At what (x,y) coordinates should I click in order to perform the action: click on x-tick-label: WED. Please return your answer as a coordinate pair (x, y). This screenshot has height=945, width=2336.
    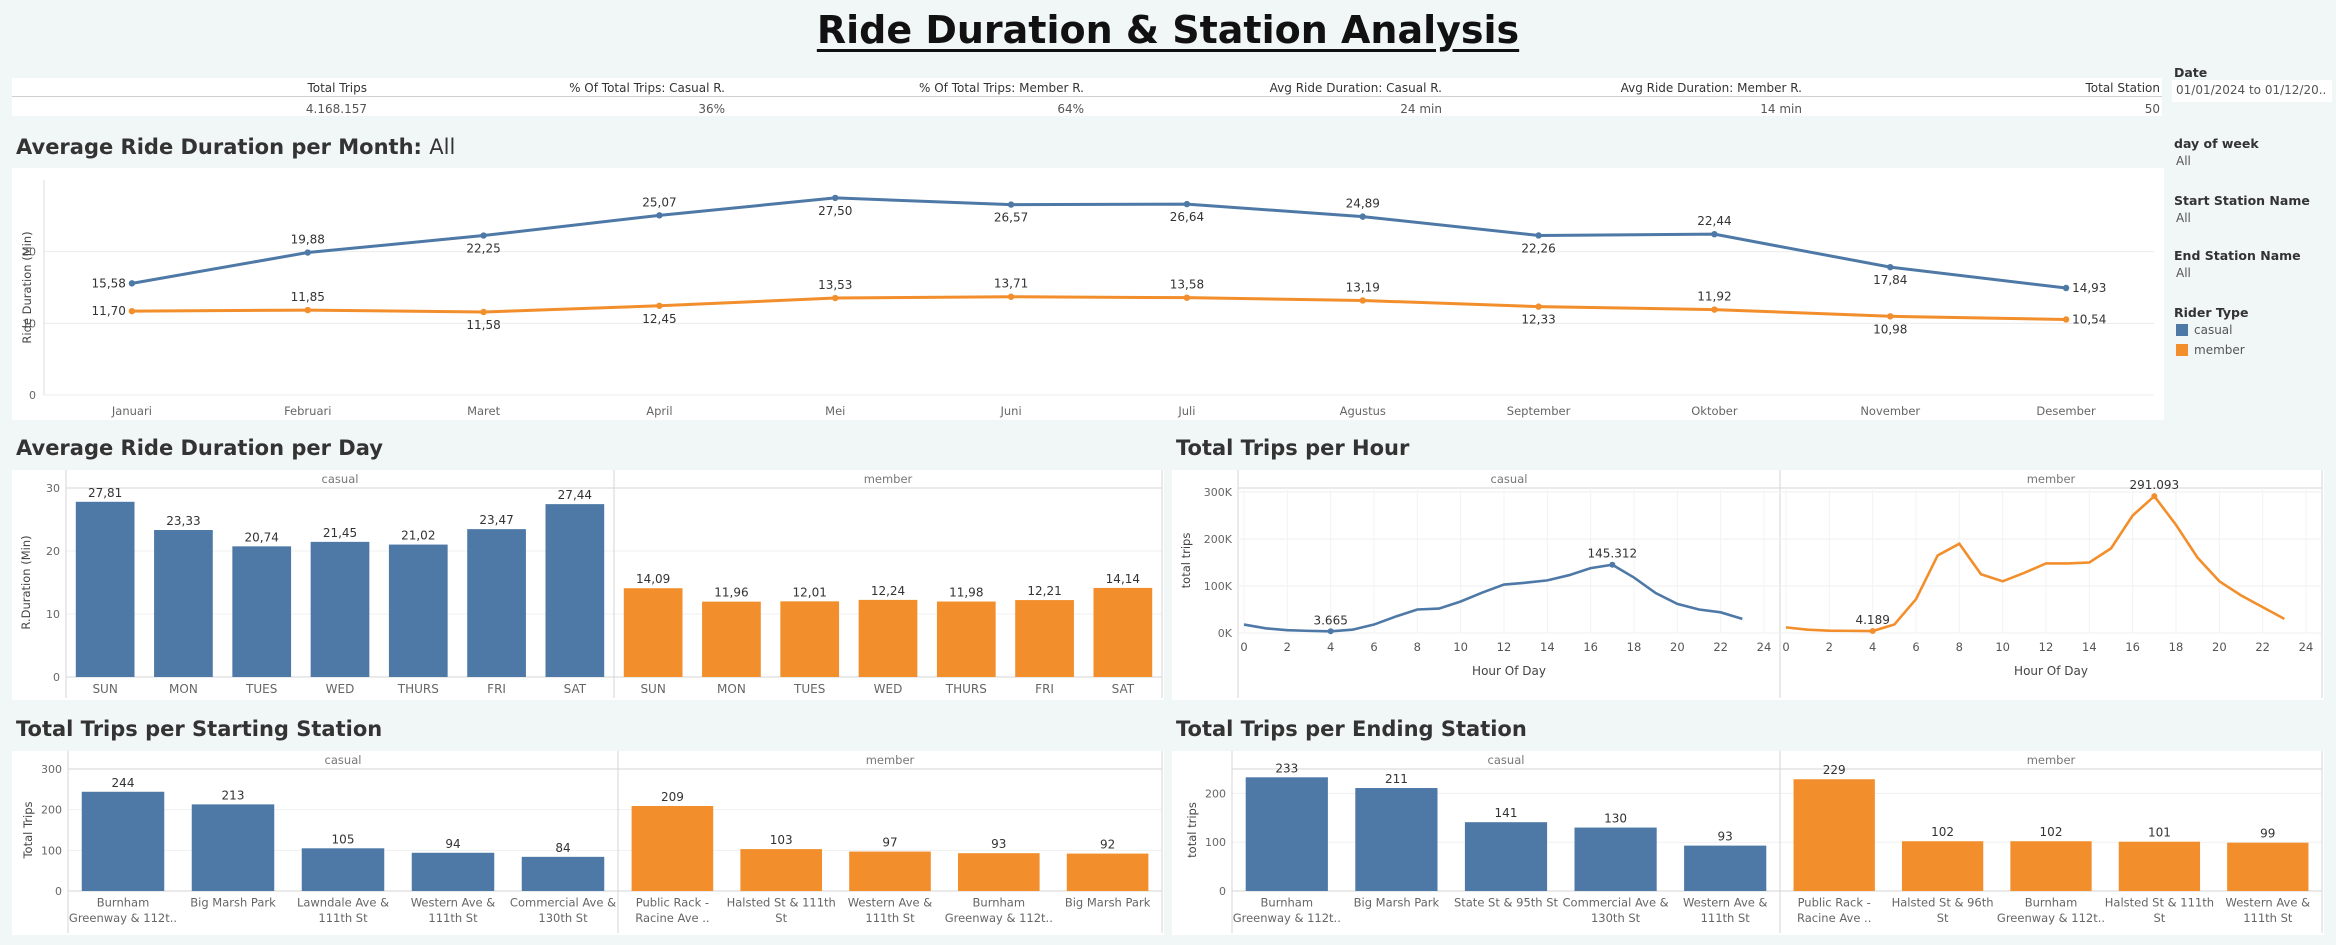
    Looking at the image, I should click on (340, 689).